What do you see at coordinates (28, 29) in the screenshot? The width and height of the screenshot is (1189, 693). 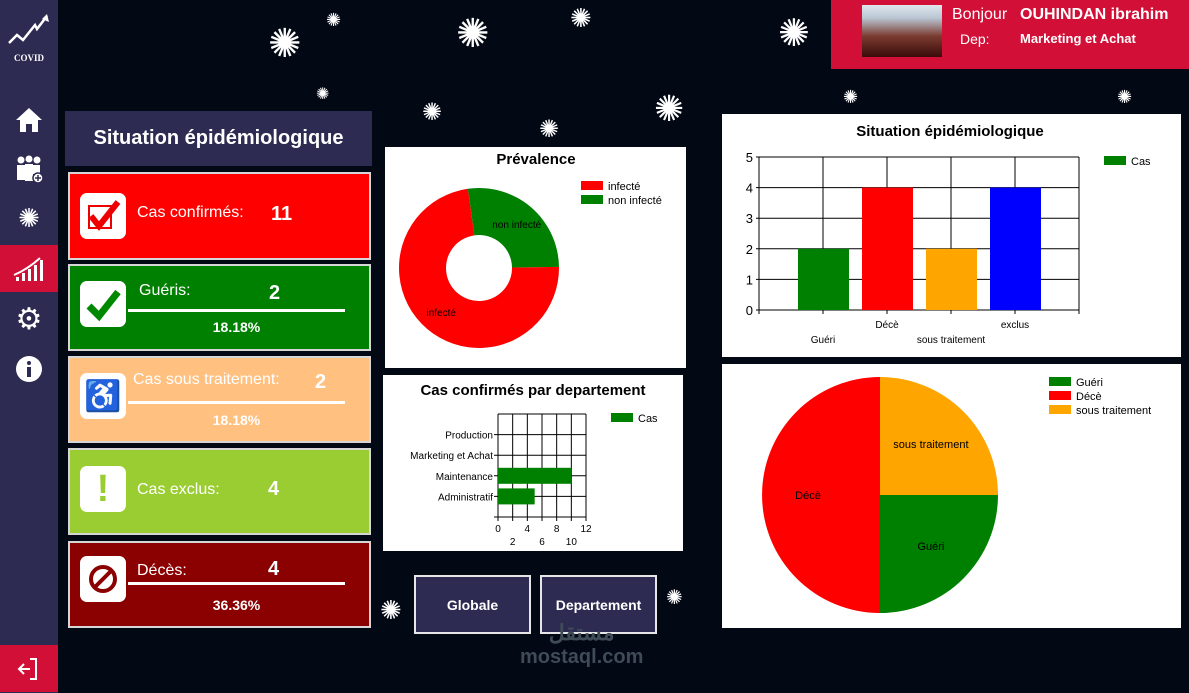 I see `trend-arrow-icon` at bounding box center [28, 29].